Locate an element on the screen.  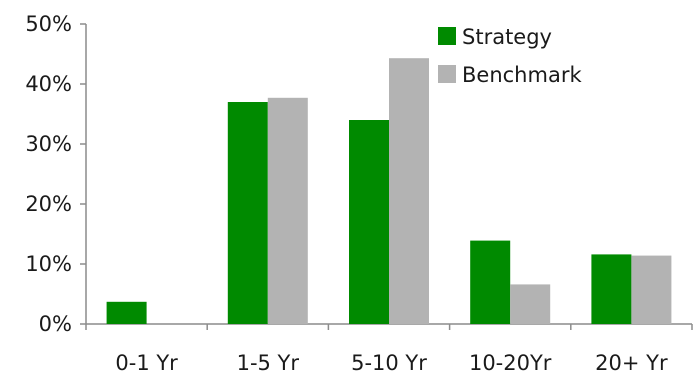
y-tick-label: 30% is located at coordinates (48, 144).